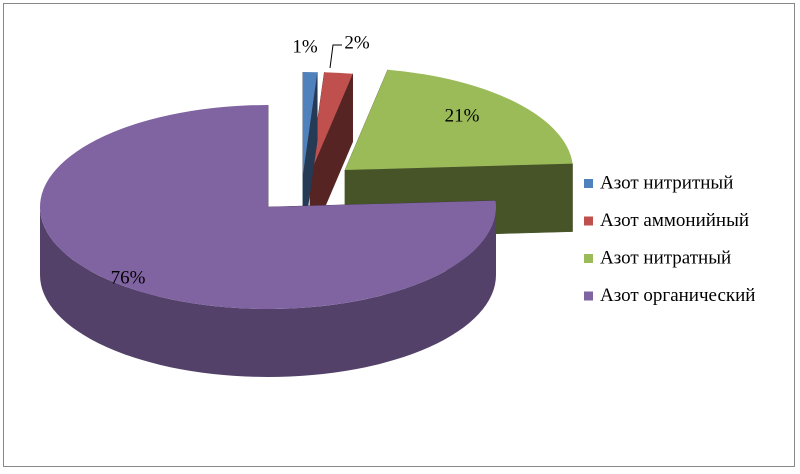 The image size is (800, 474). I want to click on legend-label: Азот нитратный, so click(665, 257).